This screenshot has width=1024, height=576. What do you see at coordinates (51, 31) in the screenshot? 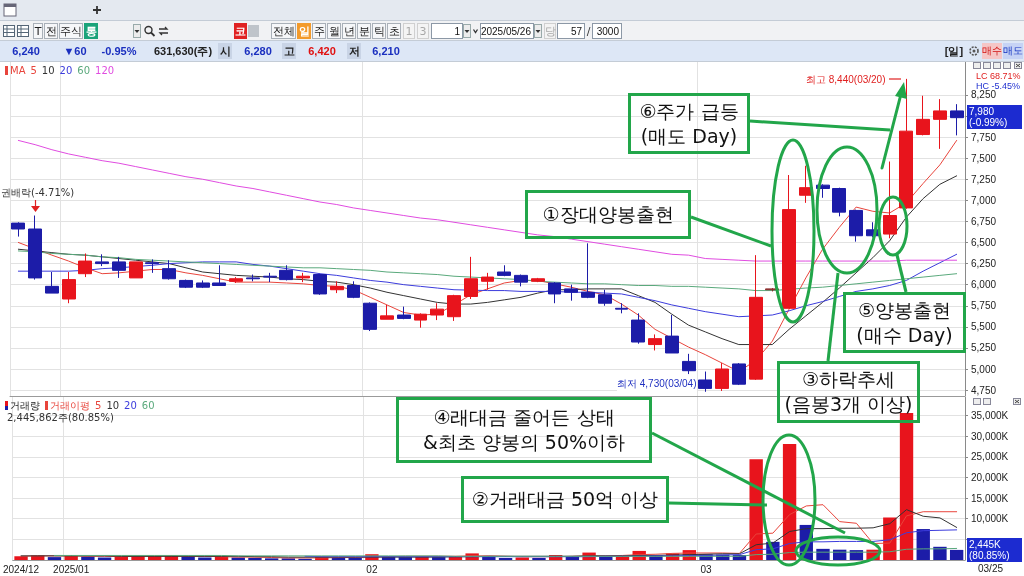
I see `text: 전` at bounding box center [51, 31].